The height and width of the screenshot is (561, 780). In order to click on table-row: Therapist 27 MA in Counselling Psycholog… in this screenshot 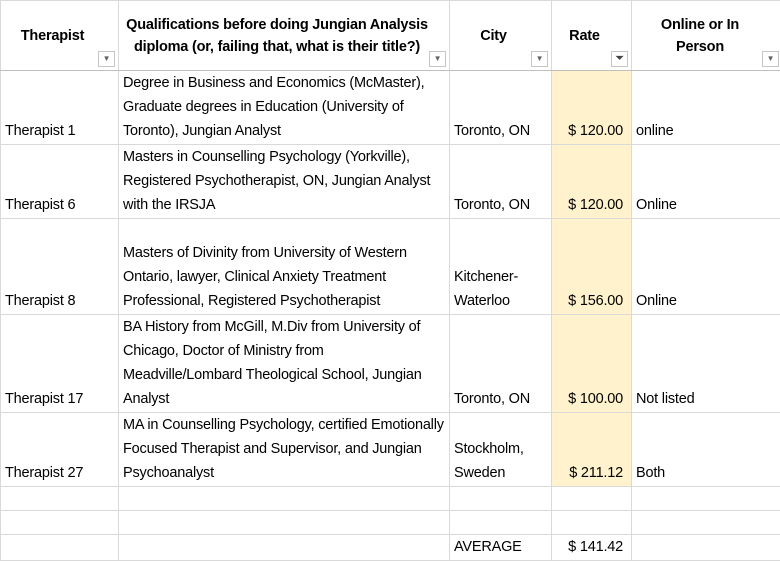, I will do `click(390, 450)`.